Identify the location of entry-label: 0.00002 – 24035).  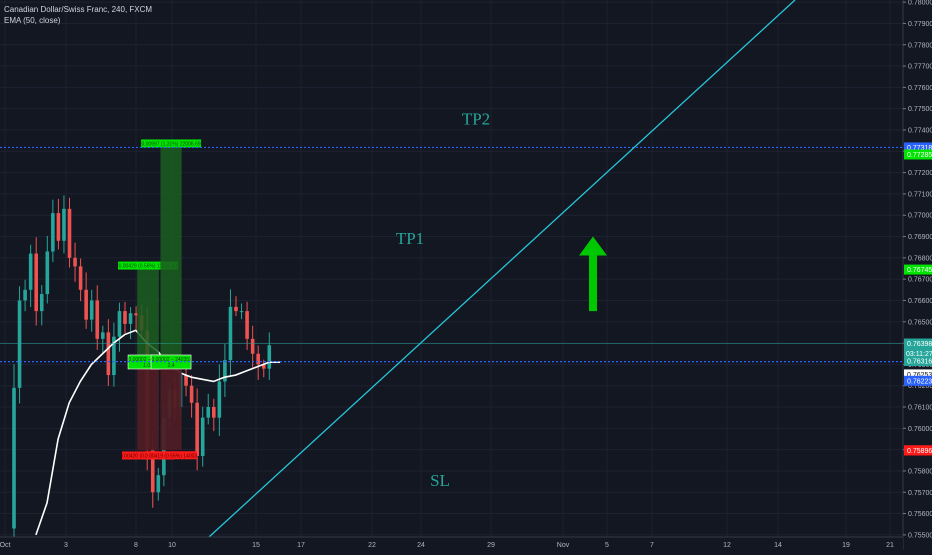
(171, 360).